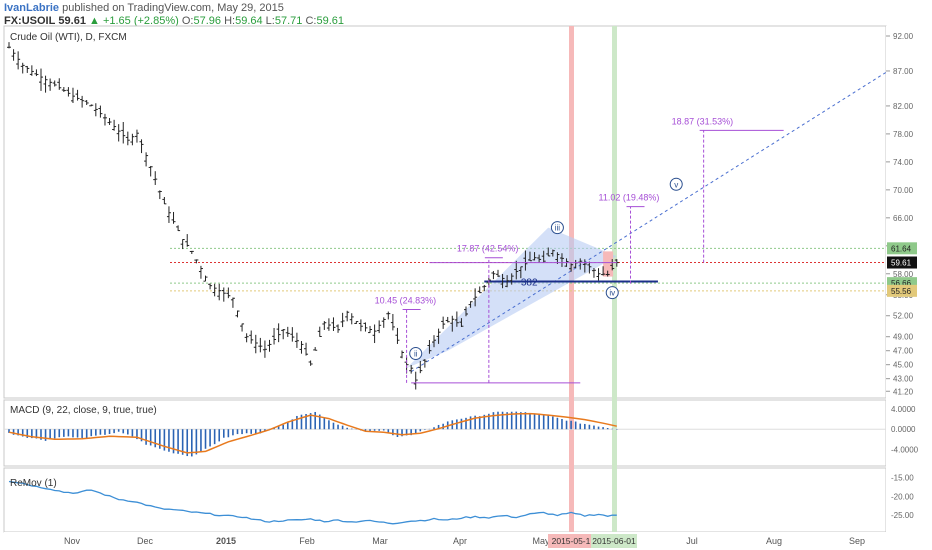 The image size is (932, 550). I want to click on price-tick-label: 92.00, so click(903, 36).